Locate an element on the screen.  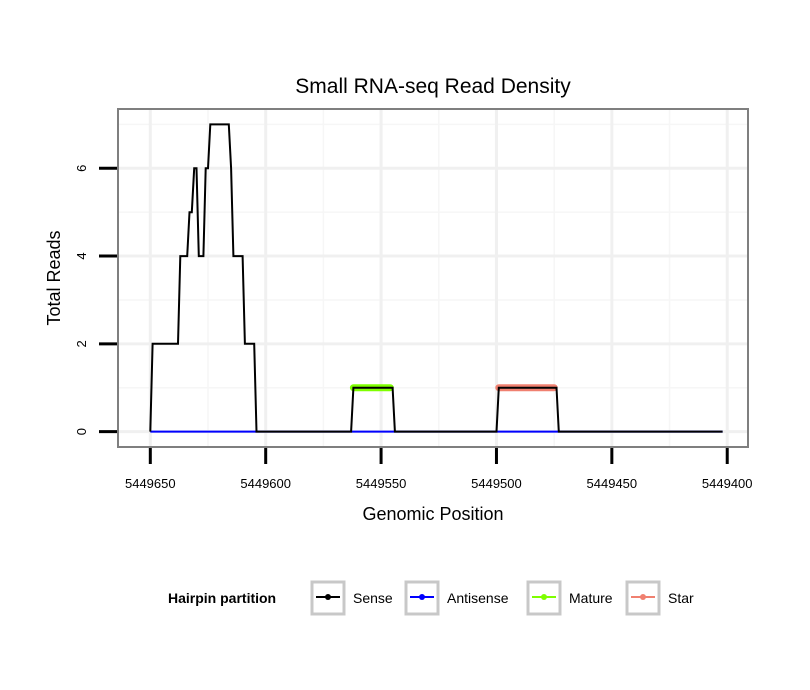
x-tick-label: 5449550 is located at coordinates (381, 483).